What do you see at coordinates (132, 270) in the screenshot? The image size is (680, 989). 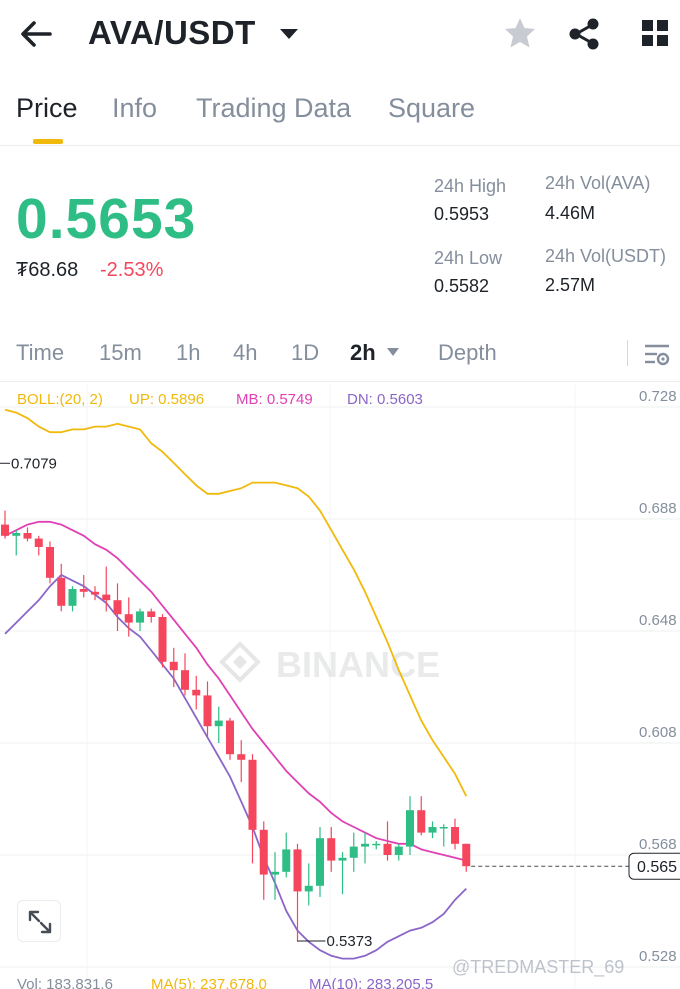 I see `price-change: -2.53%` at bounding box center [132, 270].